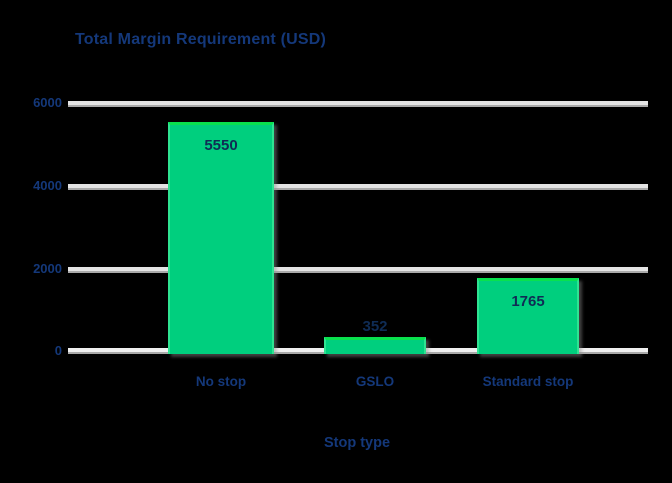 This screenshot has height=483, width=672. What do you see at coordinates (47, 268) in the screenshot?
I see `y-axis-tick-label: 2000` at bounding box center [47, 268].